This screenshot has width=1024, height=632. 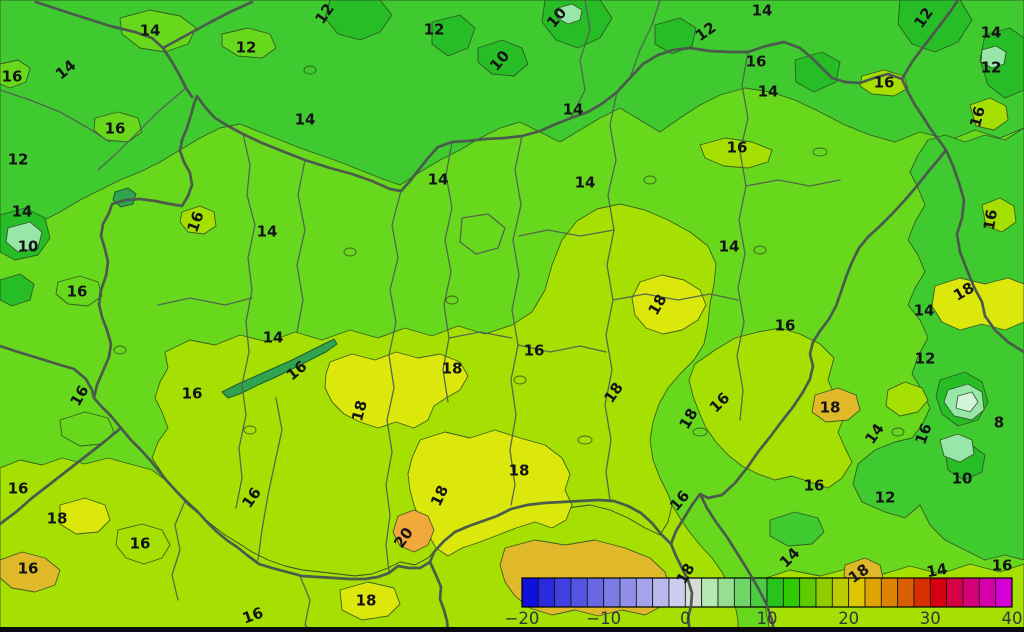 What do you see at coordinates (439, 596) in the screenshot?
I see `border-croatia-danube-dip` at bounding box center [439, 596].